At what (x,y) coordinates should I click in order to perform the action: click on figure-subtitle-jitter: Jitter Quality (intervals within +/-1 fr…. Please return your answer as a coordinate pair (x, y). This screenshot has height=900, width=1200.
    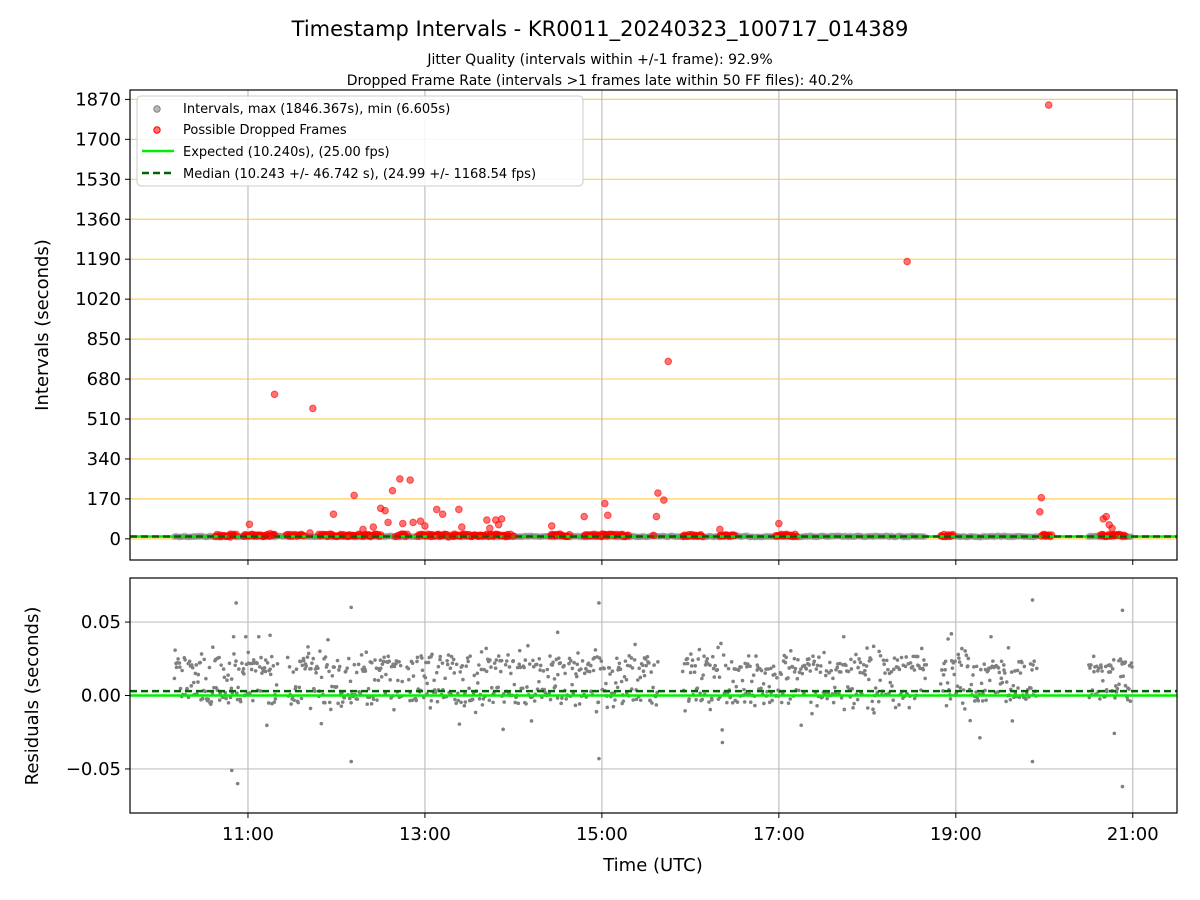
    Looking at the image, I should click on (599, 60).